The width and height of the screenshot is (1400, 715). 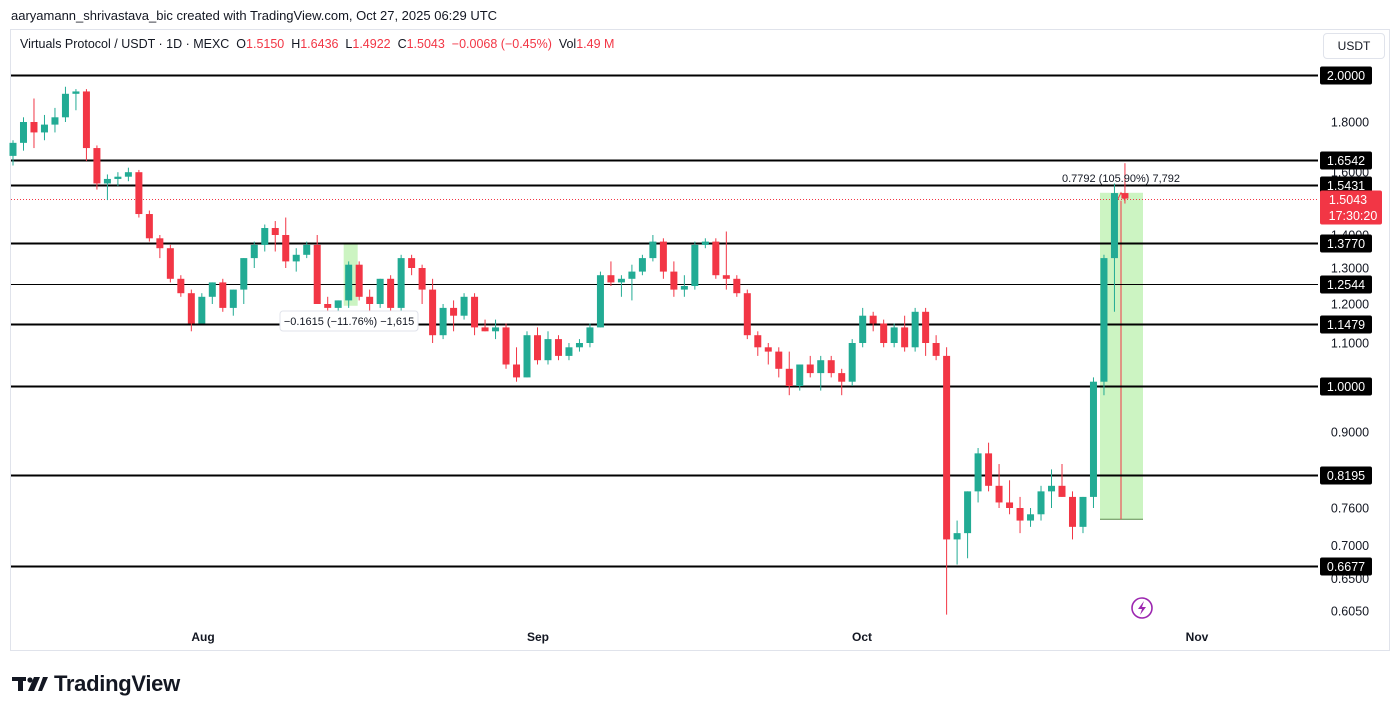 I want to click on y-tick-label: 1.8000, so click(x=1350, y=123).